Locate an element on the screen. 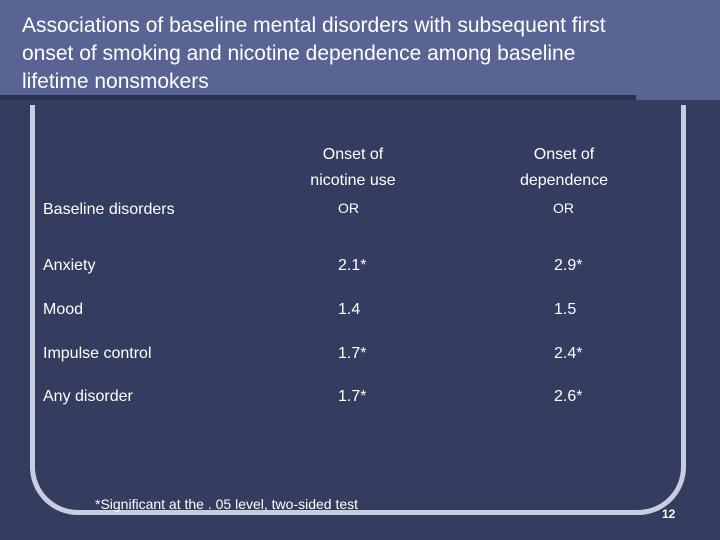 The height and width of the screenshot is (540, 720). value-dependence: 2.4* is located at coordinates (568, 353).